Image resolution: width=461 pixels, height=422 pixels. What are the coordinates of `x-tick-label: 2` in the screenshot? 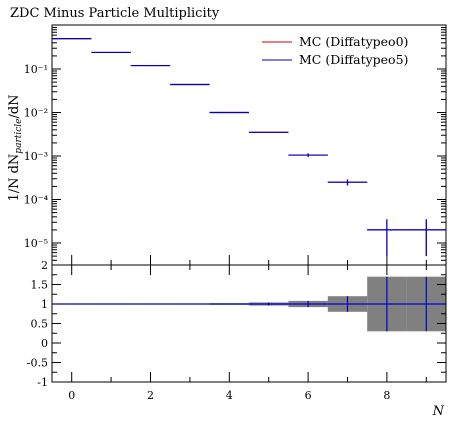 It's located at (150, 395).